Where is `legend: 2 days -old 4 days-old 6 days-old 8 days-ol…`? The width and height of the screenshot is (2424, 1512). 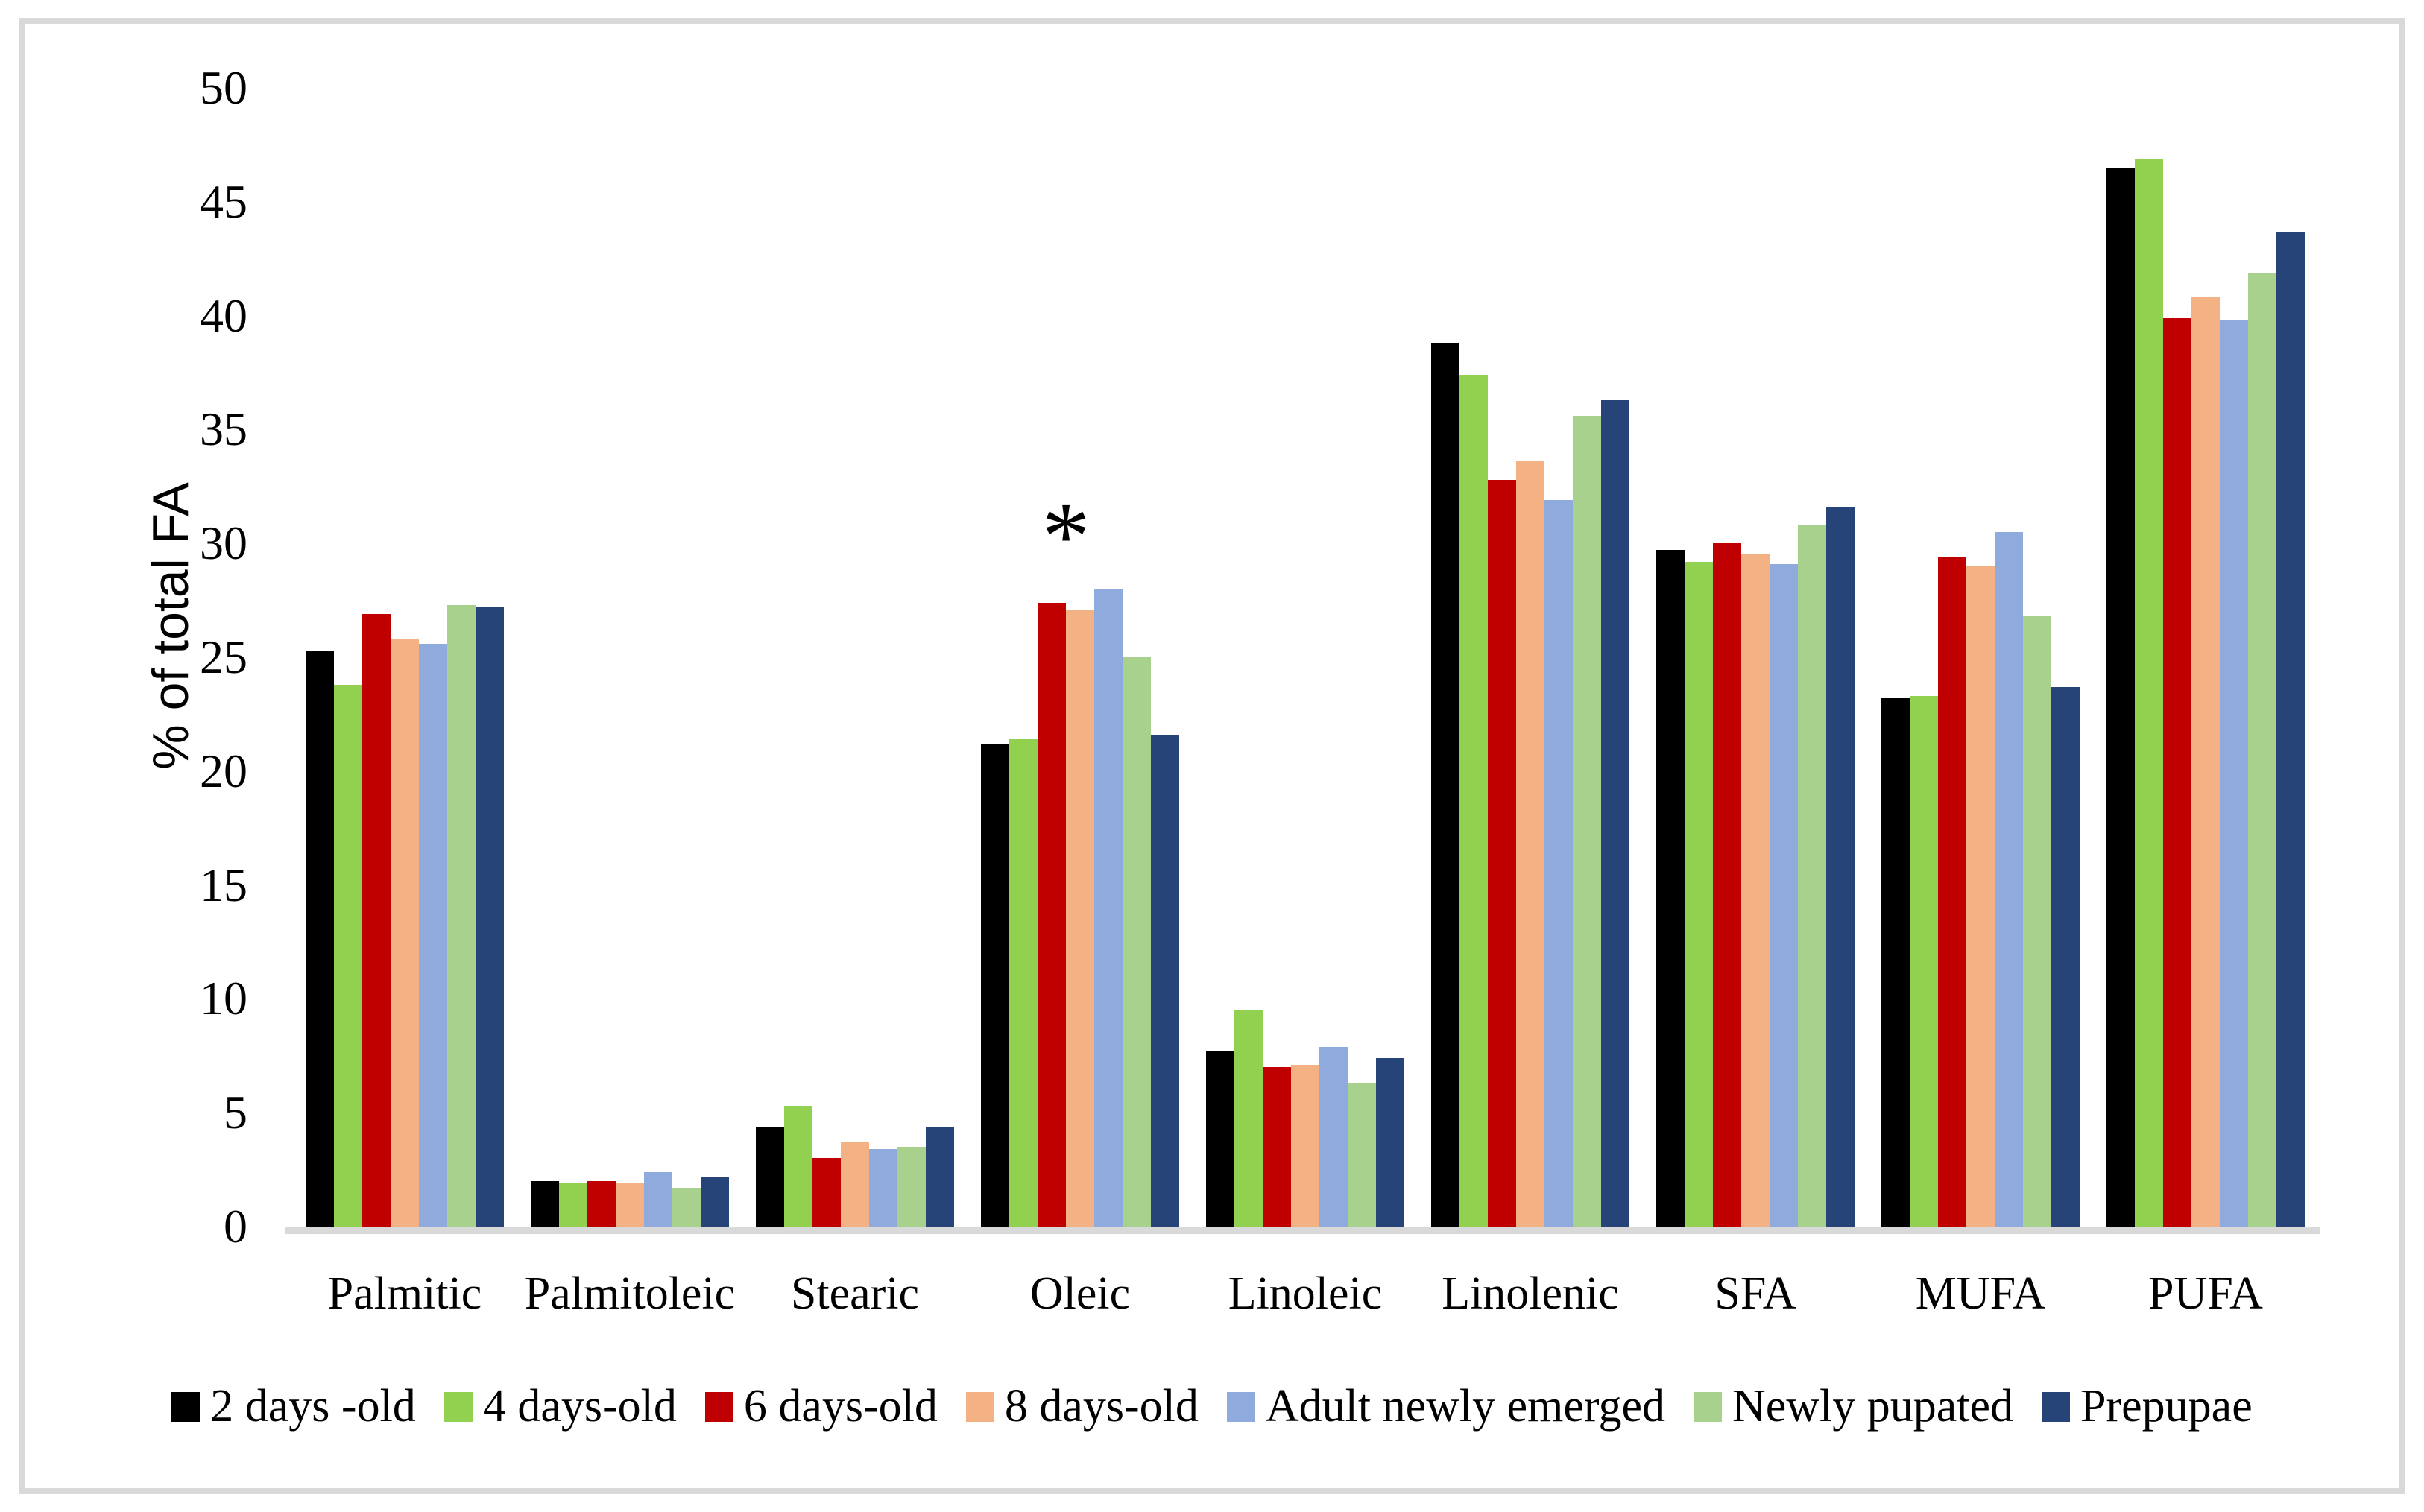
legend: 2 days -old 4 days-old 6 days-old 8 days-ol… is located at coordinates (1212, 1407).